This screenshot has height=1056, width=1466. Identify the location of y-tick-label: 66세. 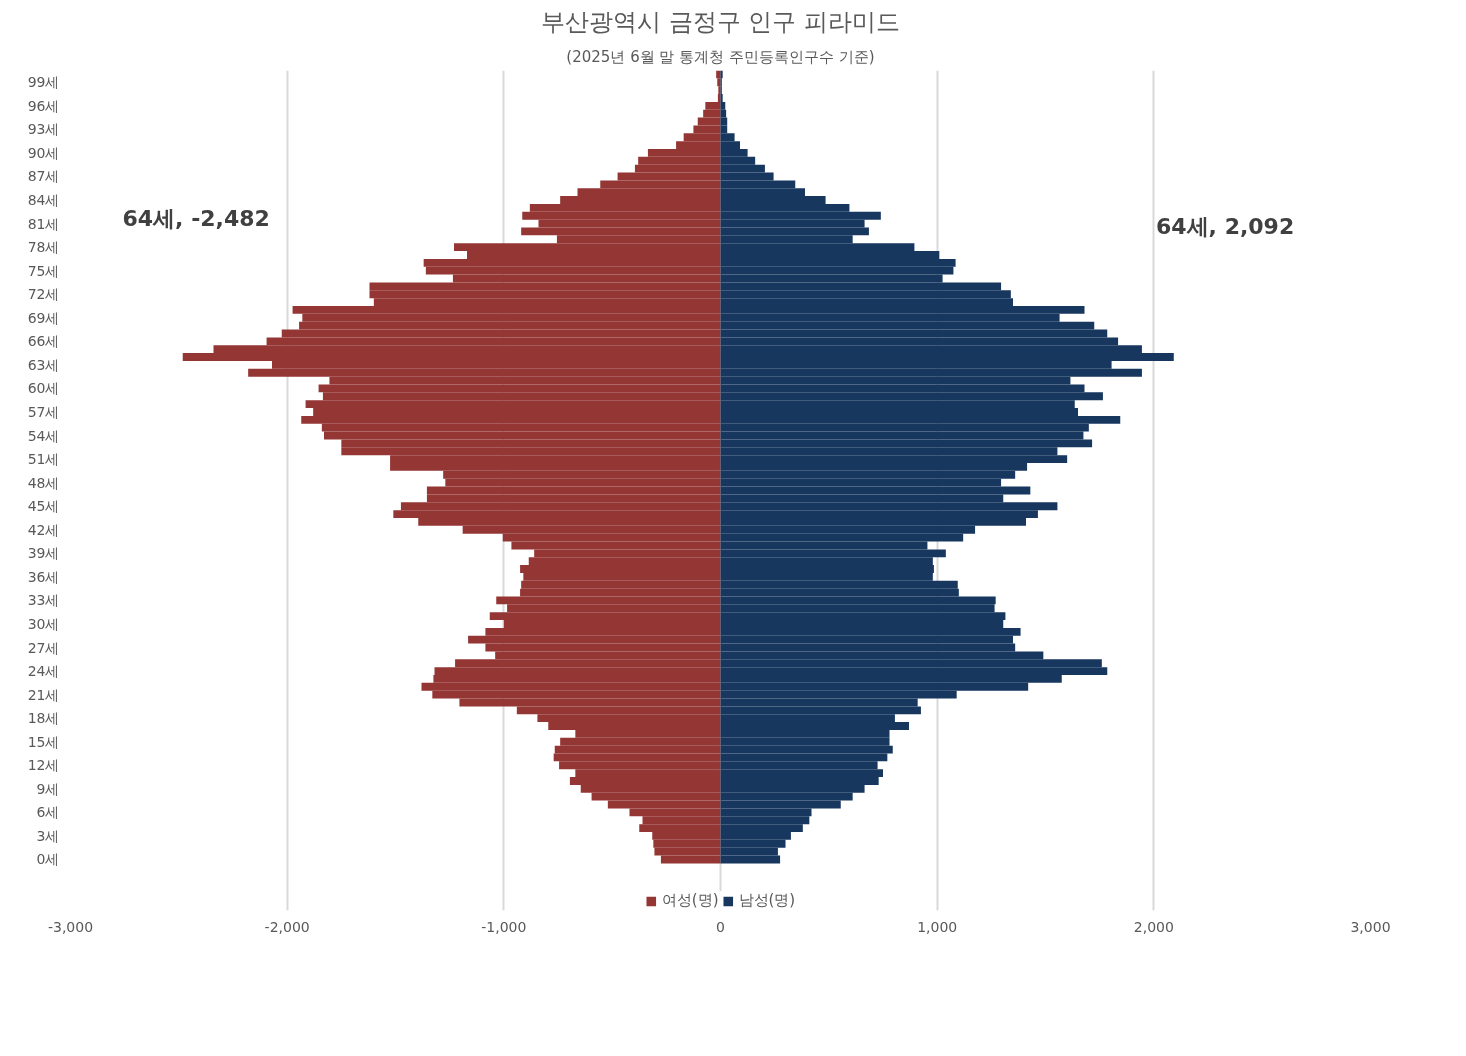
(43, 341).